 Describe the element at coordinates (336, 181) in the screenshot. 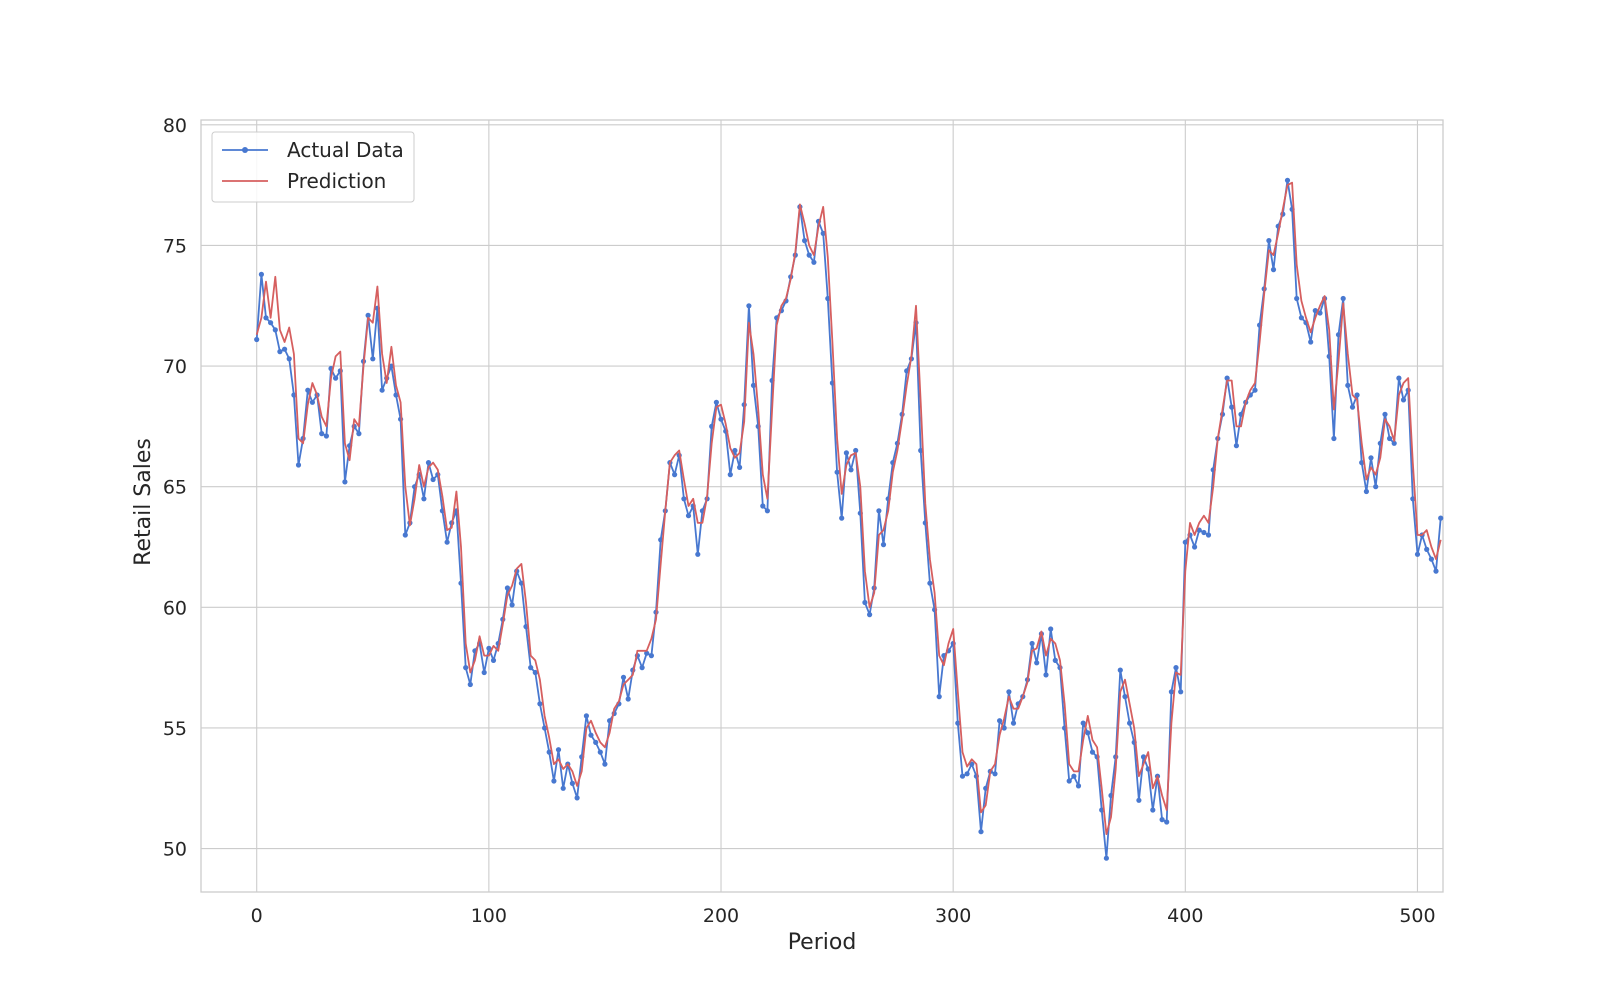

I see `legend-label-prediction: Prediction` at that location.